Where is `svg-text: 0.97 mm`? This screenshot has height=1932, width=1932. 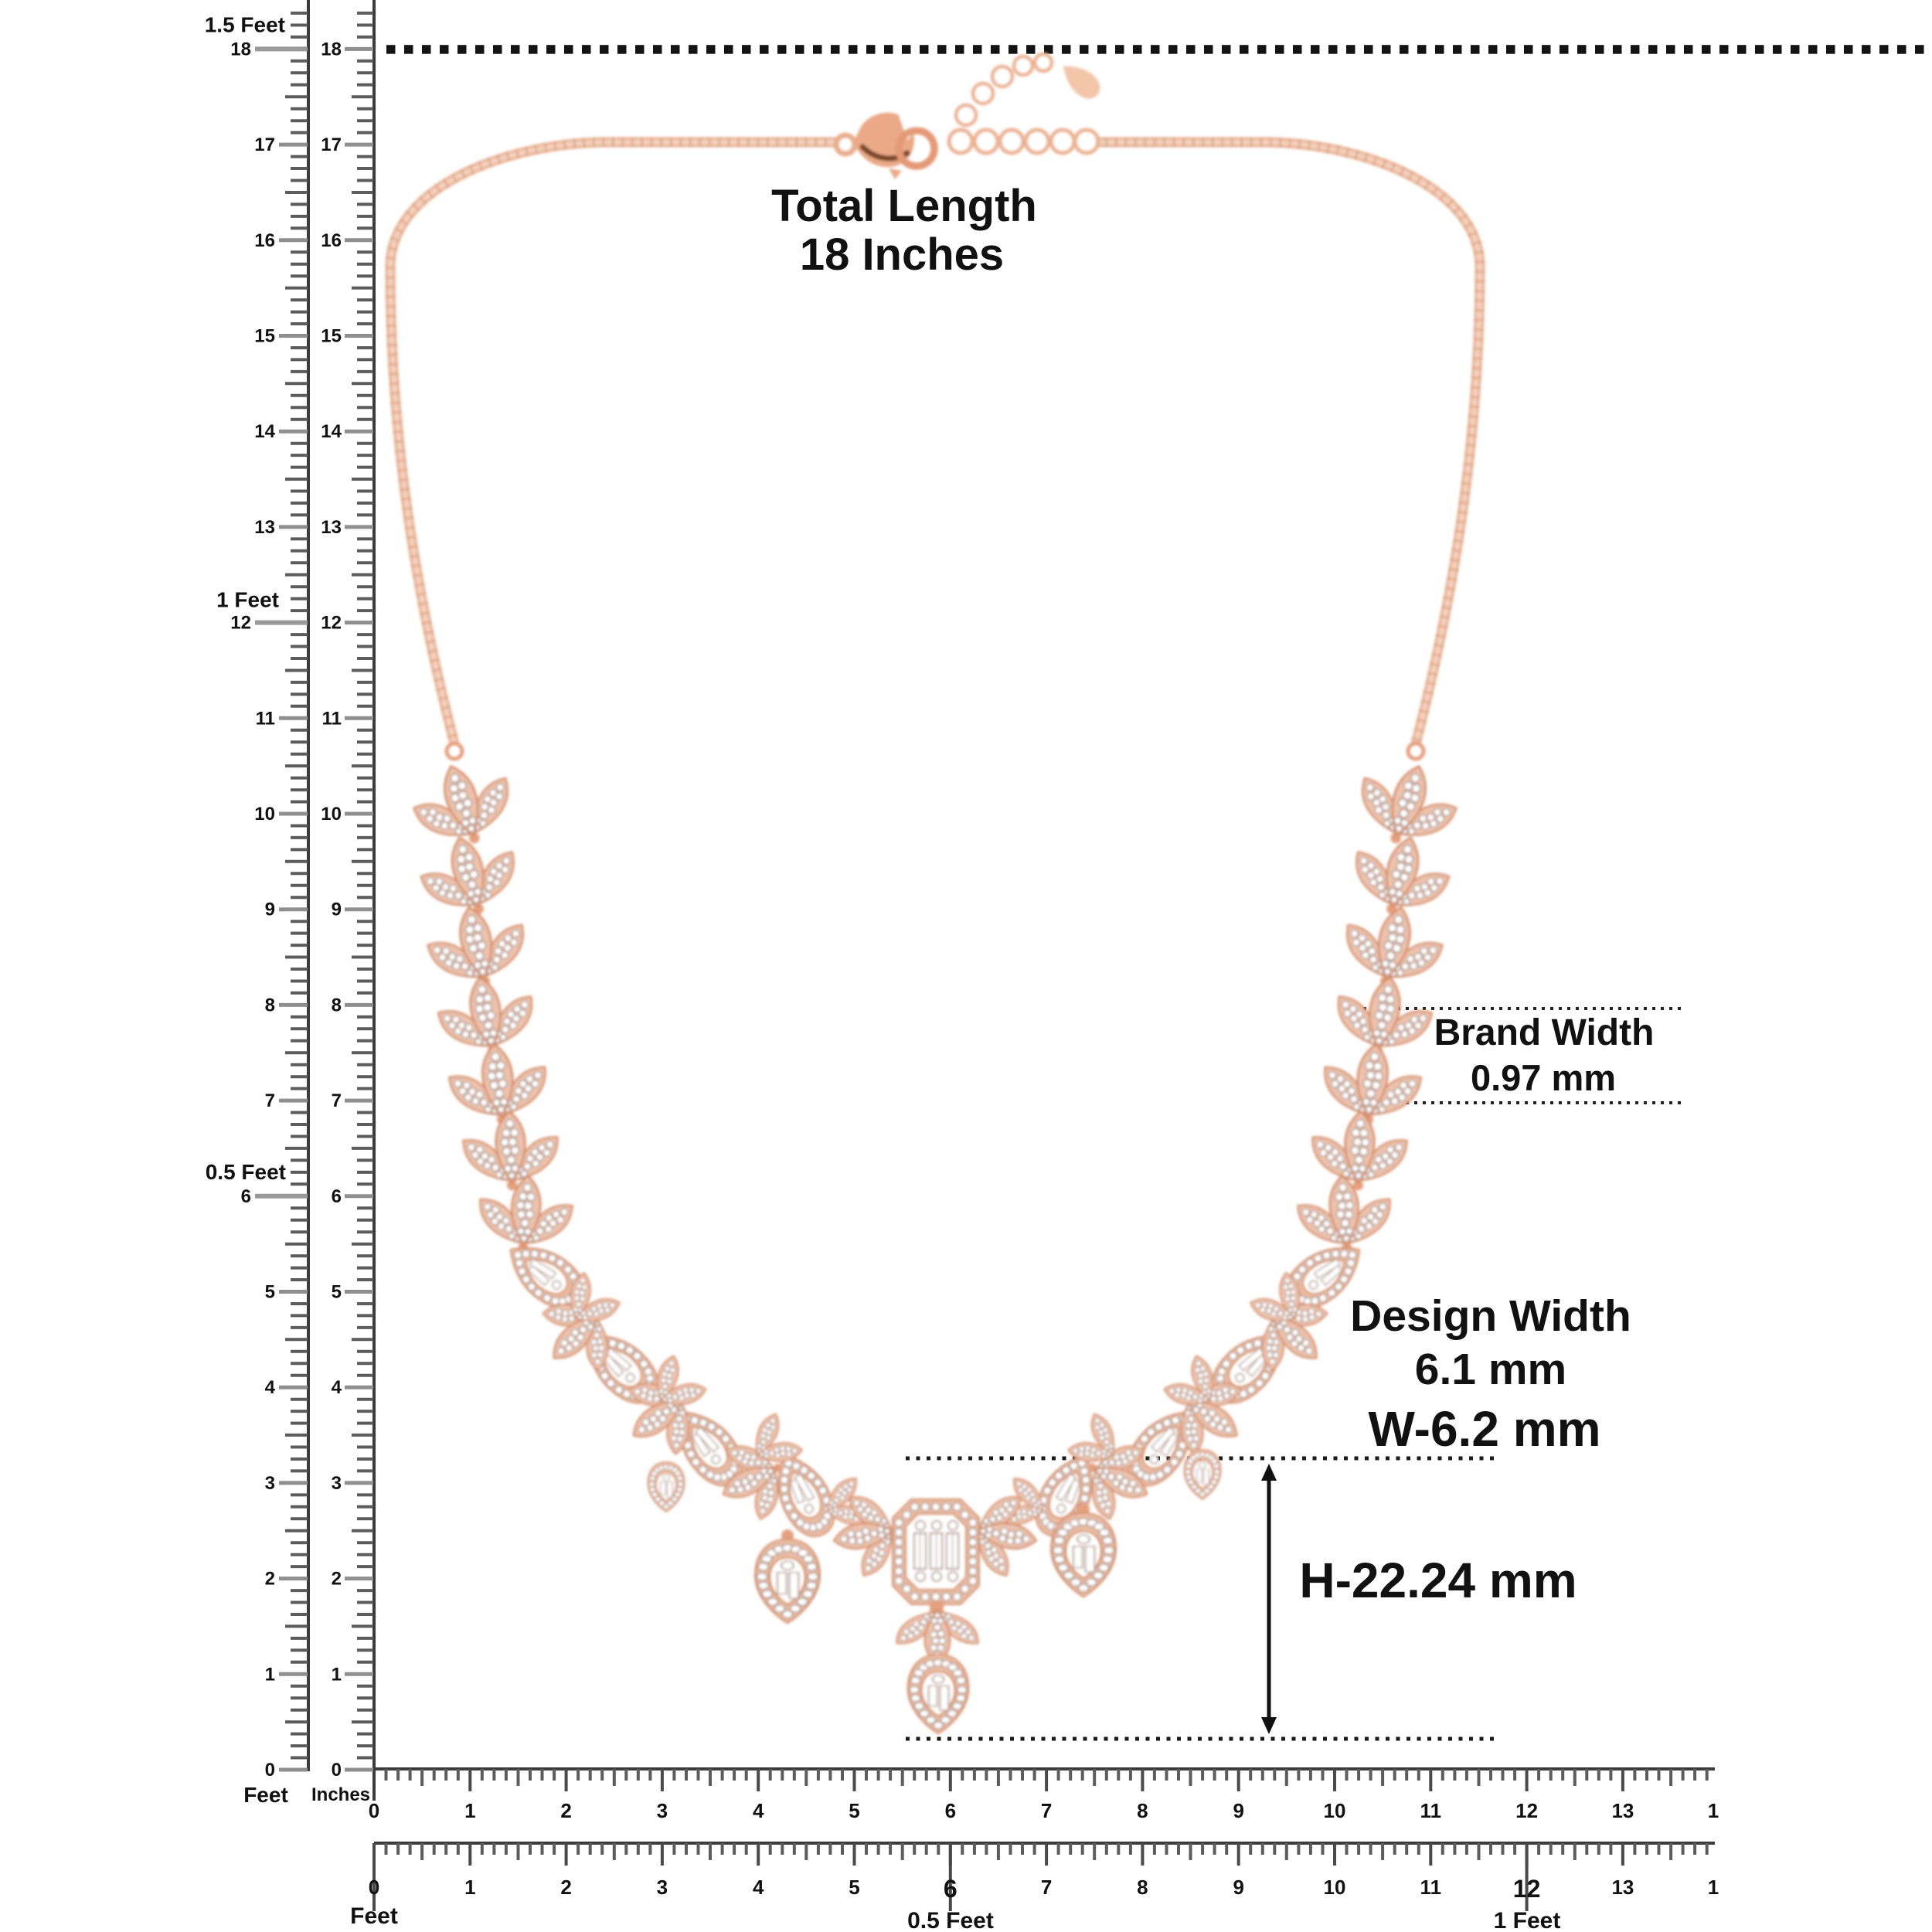 svg-text: 0.97 mm is located at coordinates (1544, 1077).